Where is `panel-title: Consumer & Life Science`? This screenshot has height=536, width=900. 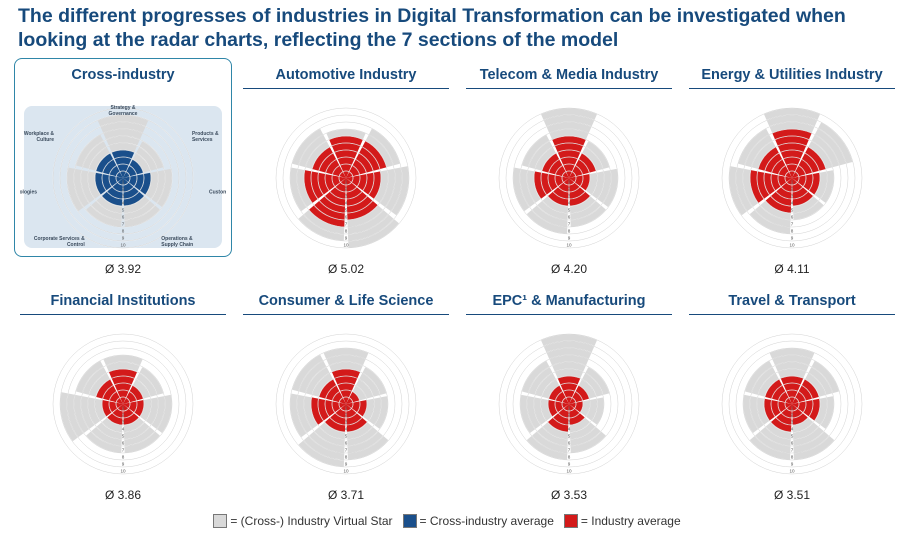 panel-title: Consumer & Life Science is located at coordinates (346, 301).